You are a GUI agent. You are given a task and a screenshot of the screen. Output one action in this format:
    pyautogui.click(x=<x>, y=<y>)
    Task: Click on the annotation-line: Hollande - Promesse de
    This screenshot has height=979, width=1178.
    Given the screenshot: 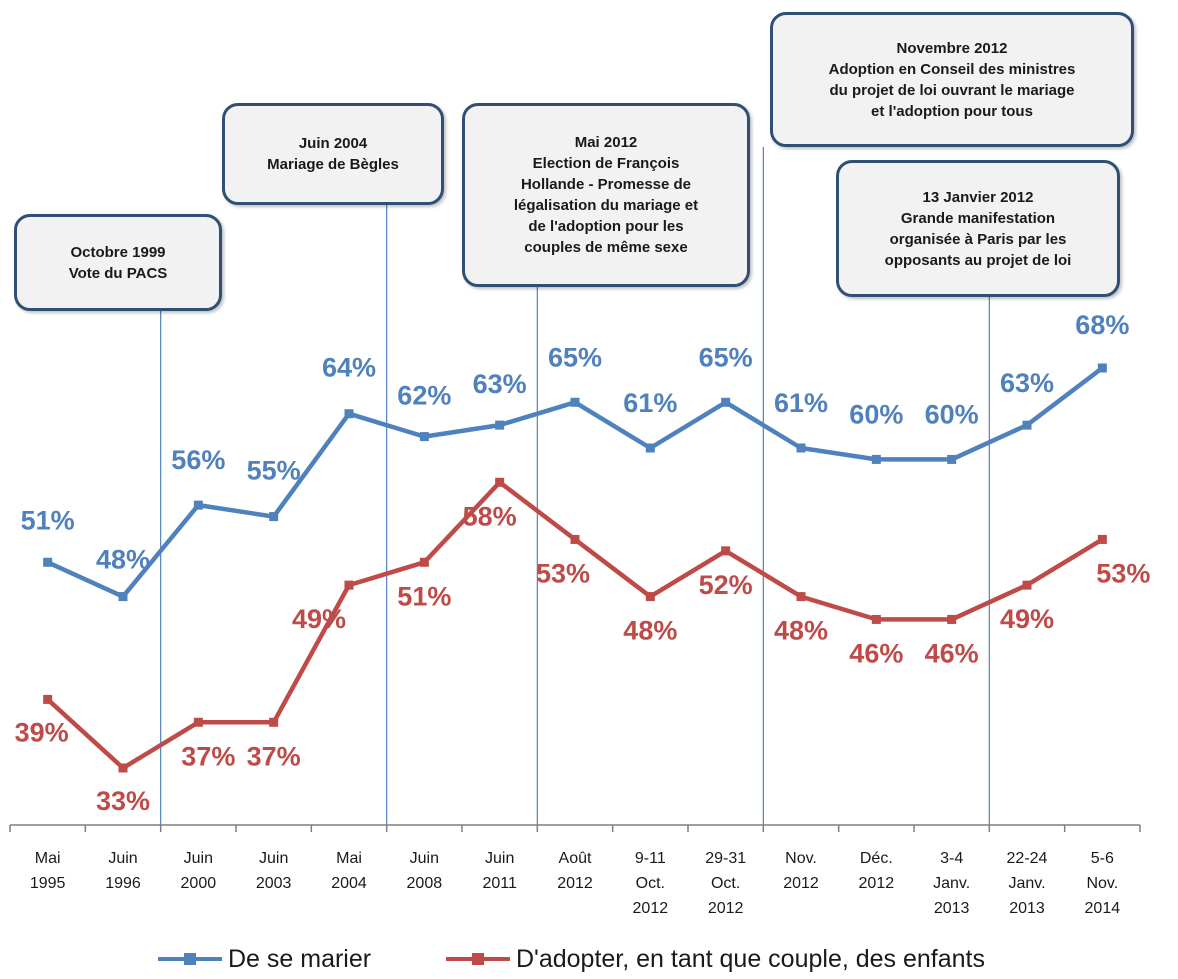 What is the action you would take?
    pyautogui.click(x=606, y=184)
    